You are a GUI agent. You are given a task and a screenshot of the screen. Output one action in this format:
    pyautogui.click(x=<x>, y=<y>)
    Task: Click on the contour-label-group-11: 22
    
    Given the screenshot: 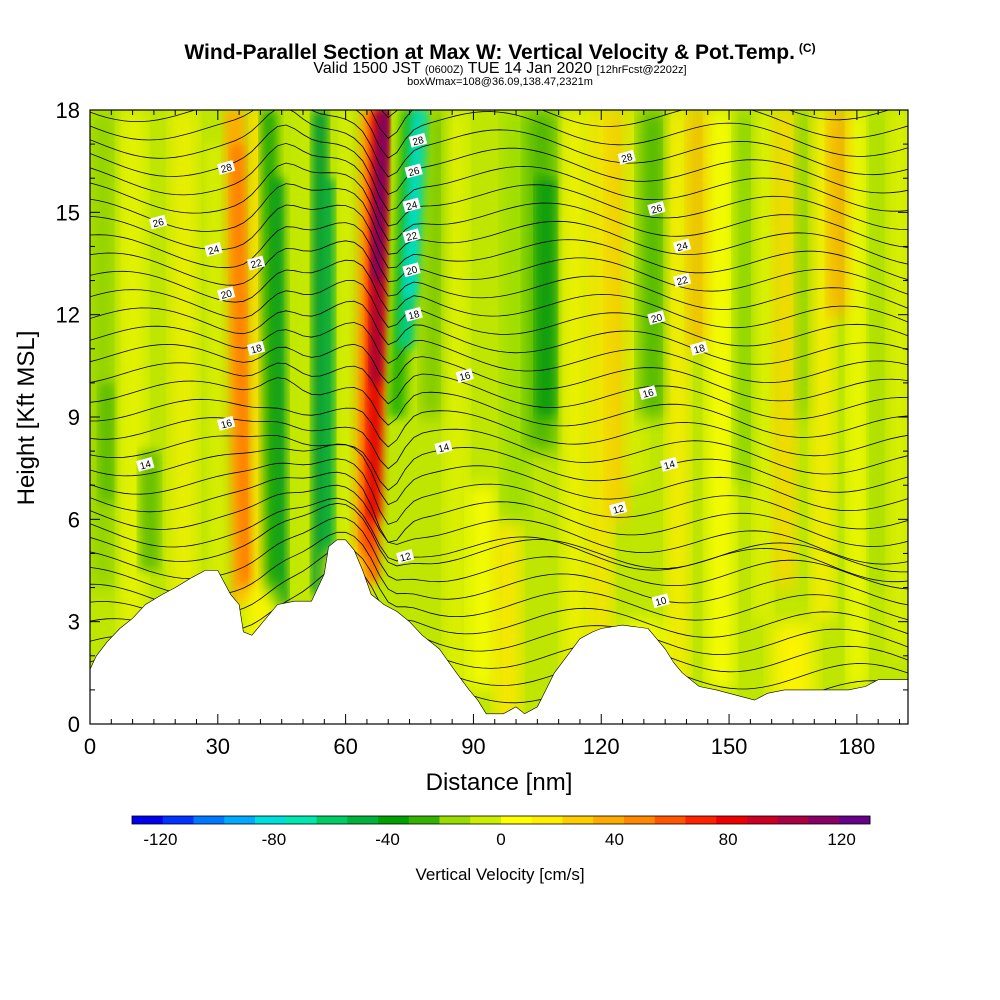 What is the action you would take?
    pyautogui.click(x=411, y=236)
    